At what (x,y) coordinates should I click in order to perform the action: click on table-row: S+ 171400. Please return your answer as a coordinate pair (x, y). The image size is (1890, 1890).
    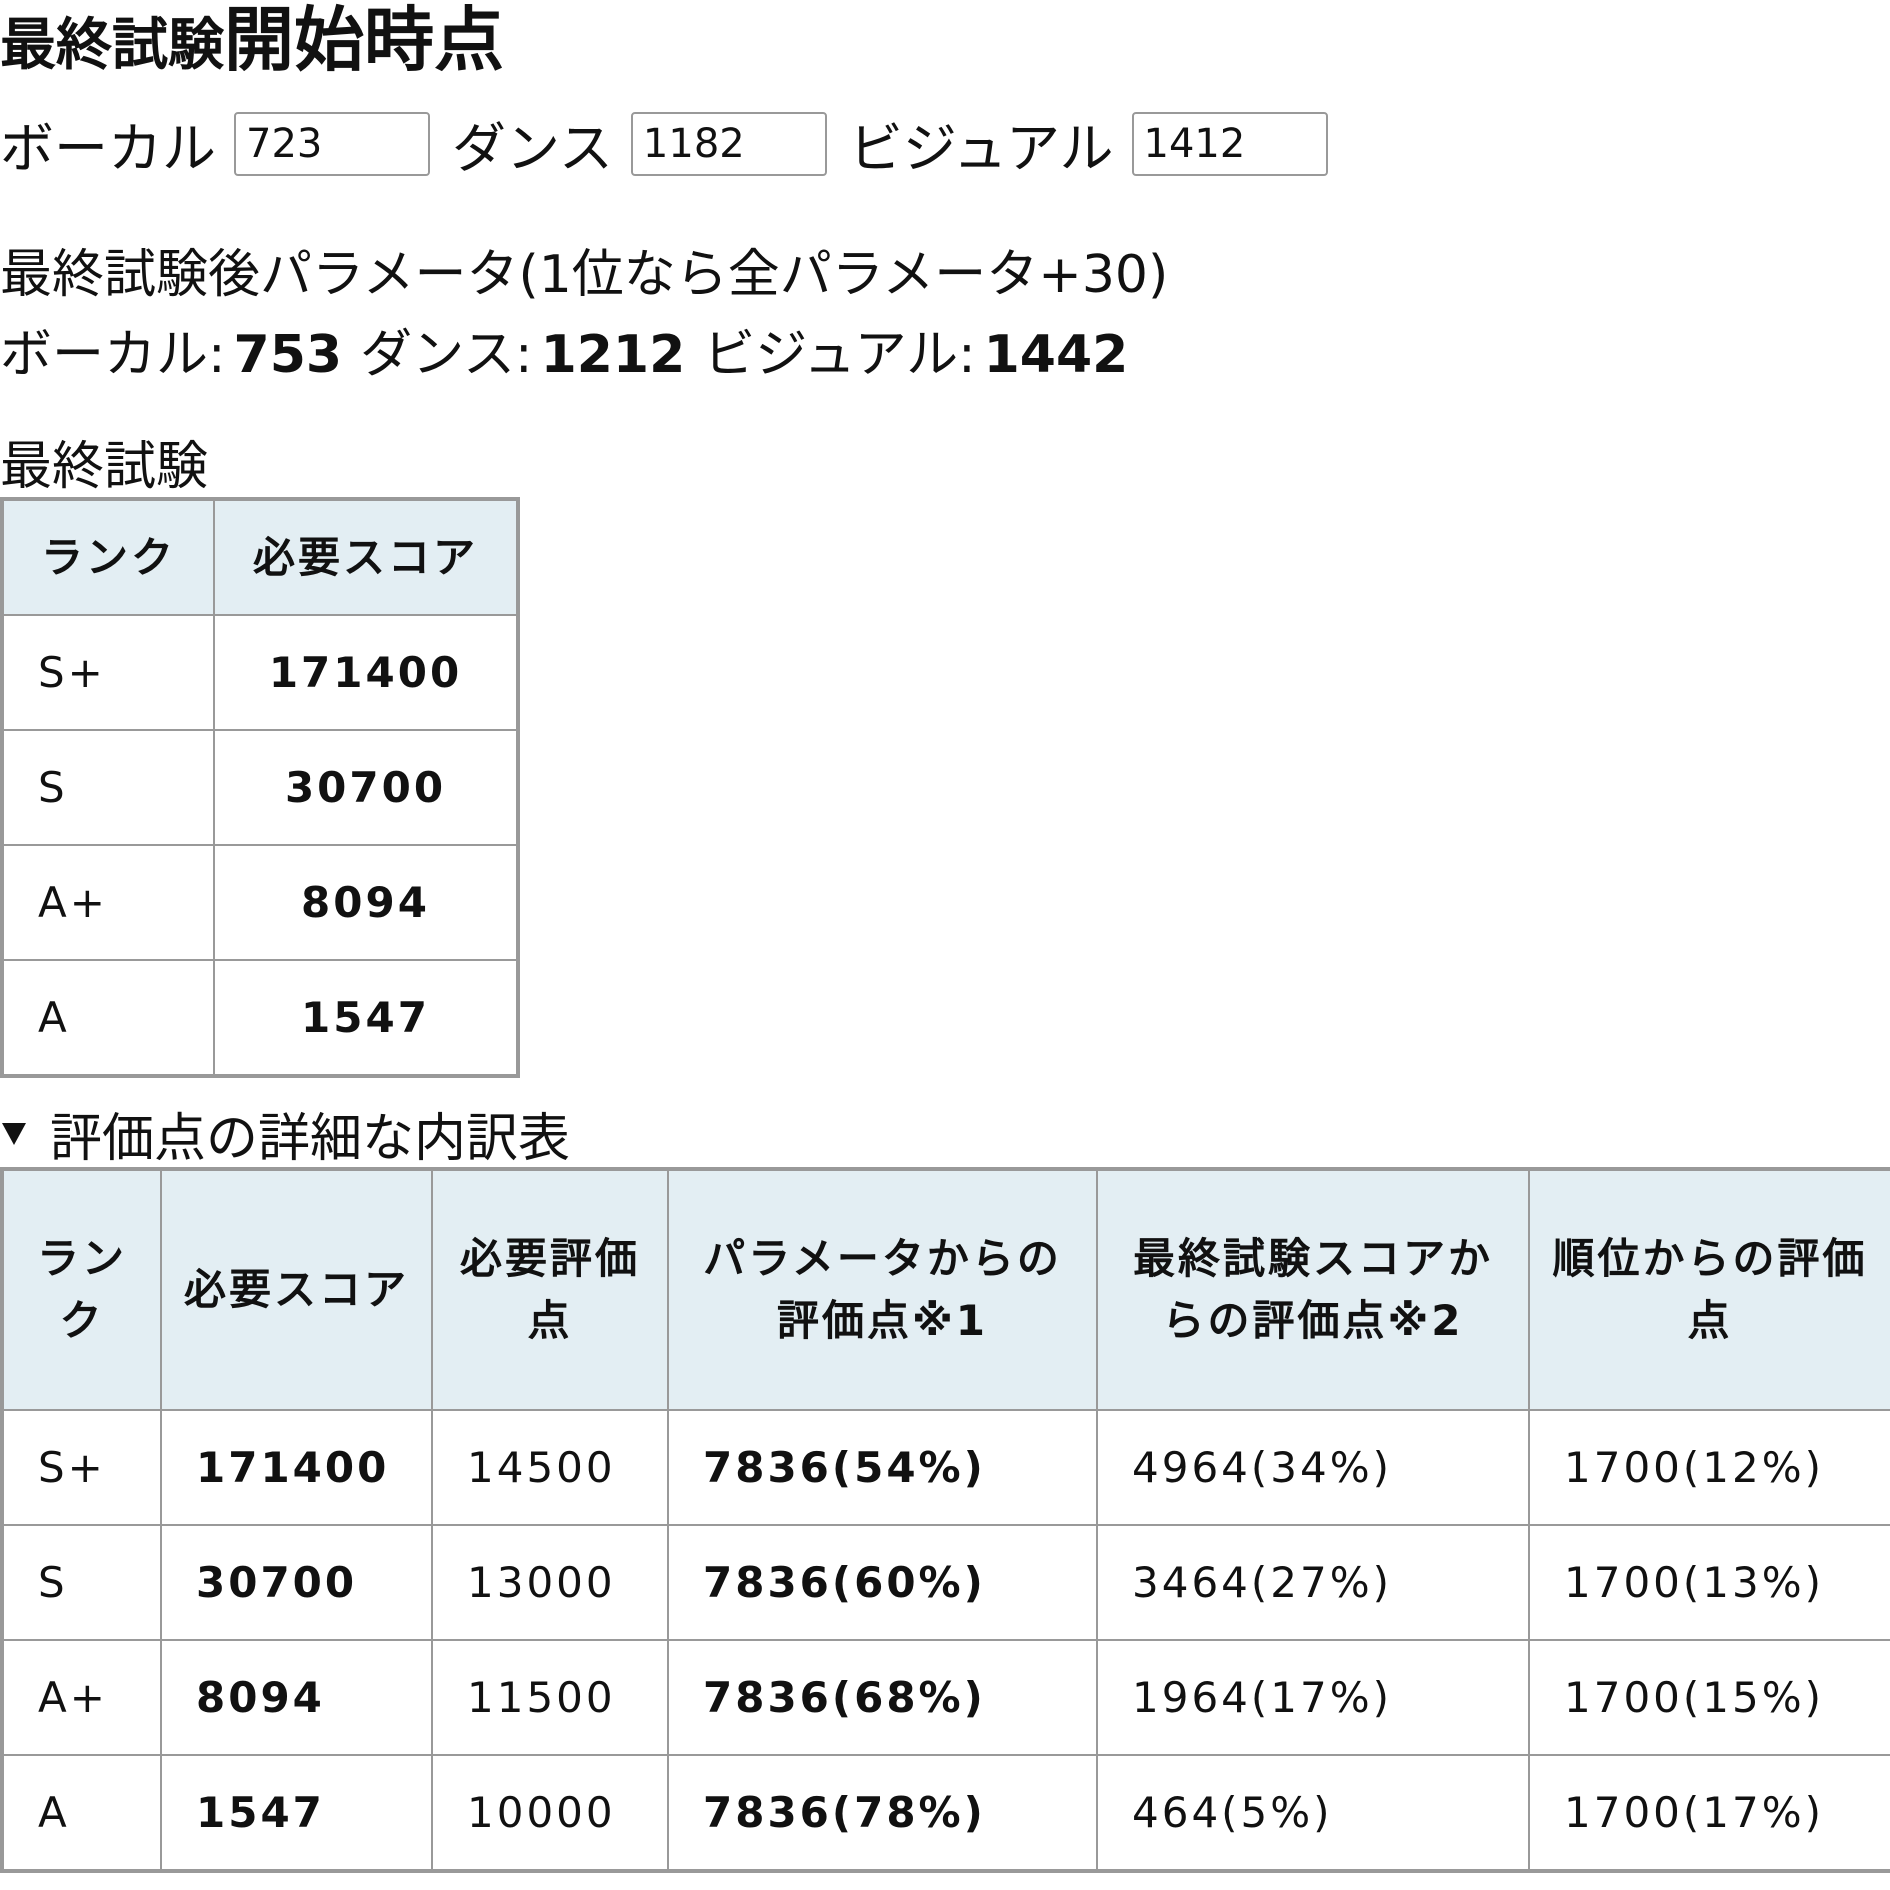
    Looking at the image, I should click on (260, 672).